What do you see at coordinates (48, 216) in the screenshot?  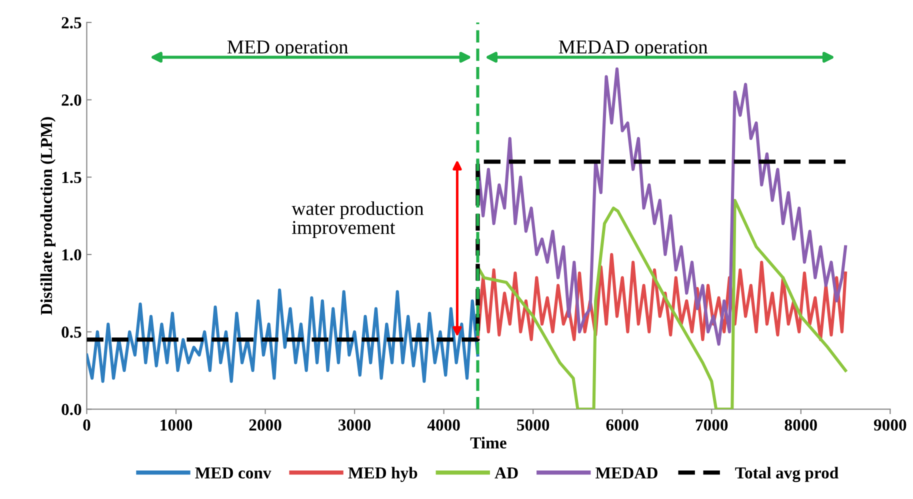 I see `y-axis-title: Distillate production (LPM)` at bounding box center [48, 216].